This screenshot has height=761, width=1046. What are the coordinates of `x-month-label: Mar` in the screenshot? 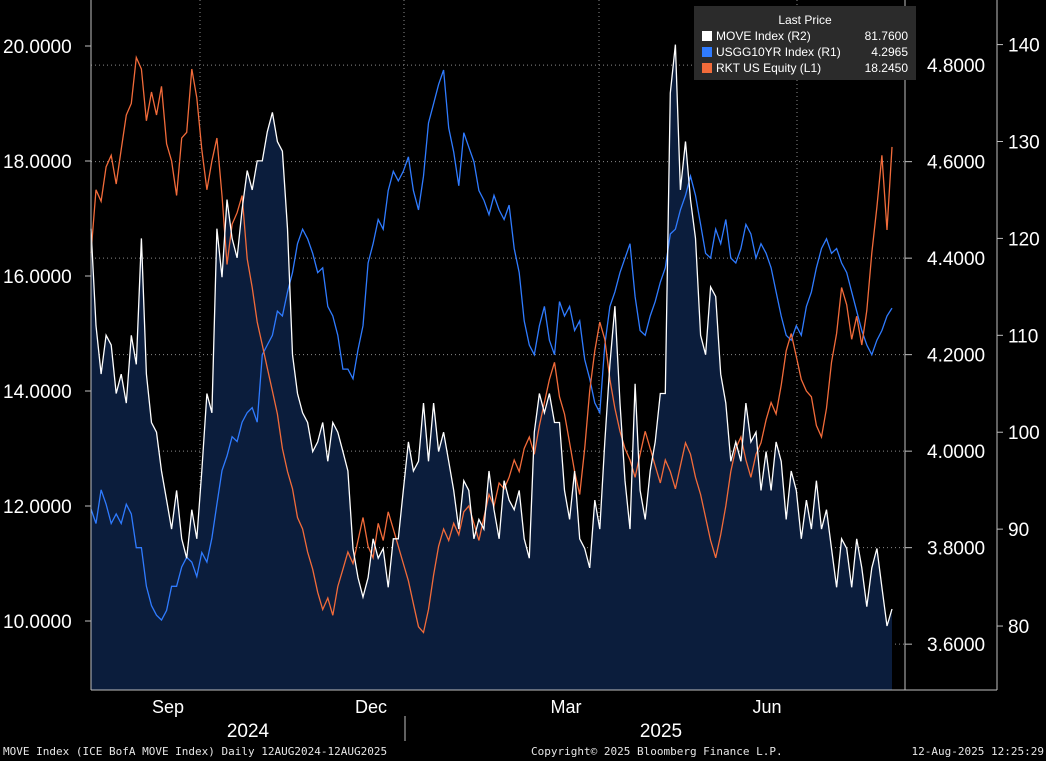 It's located at (566, 707).